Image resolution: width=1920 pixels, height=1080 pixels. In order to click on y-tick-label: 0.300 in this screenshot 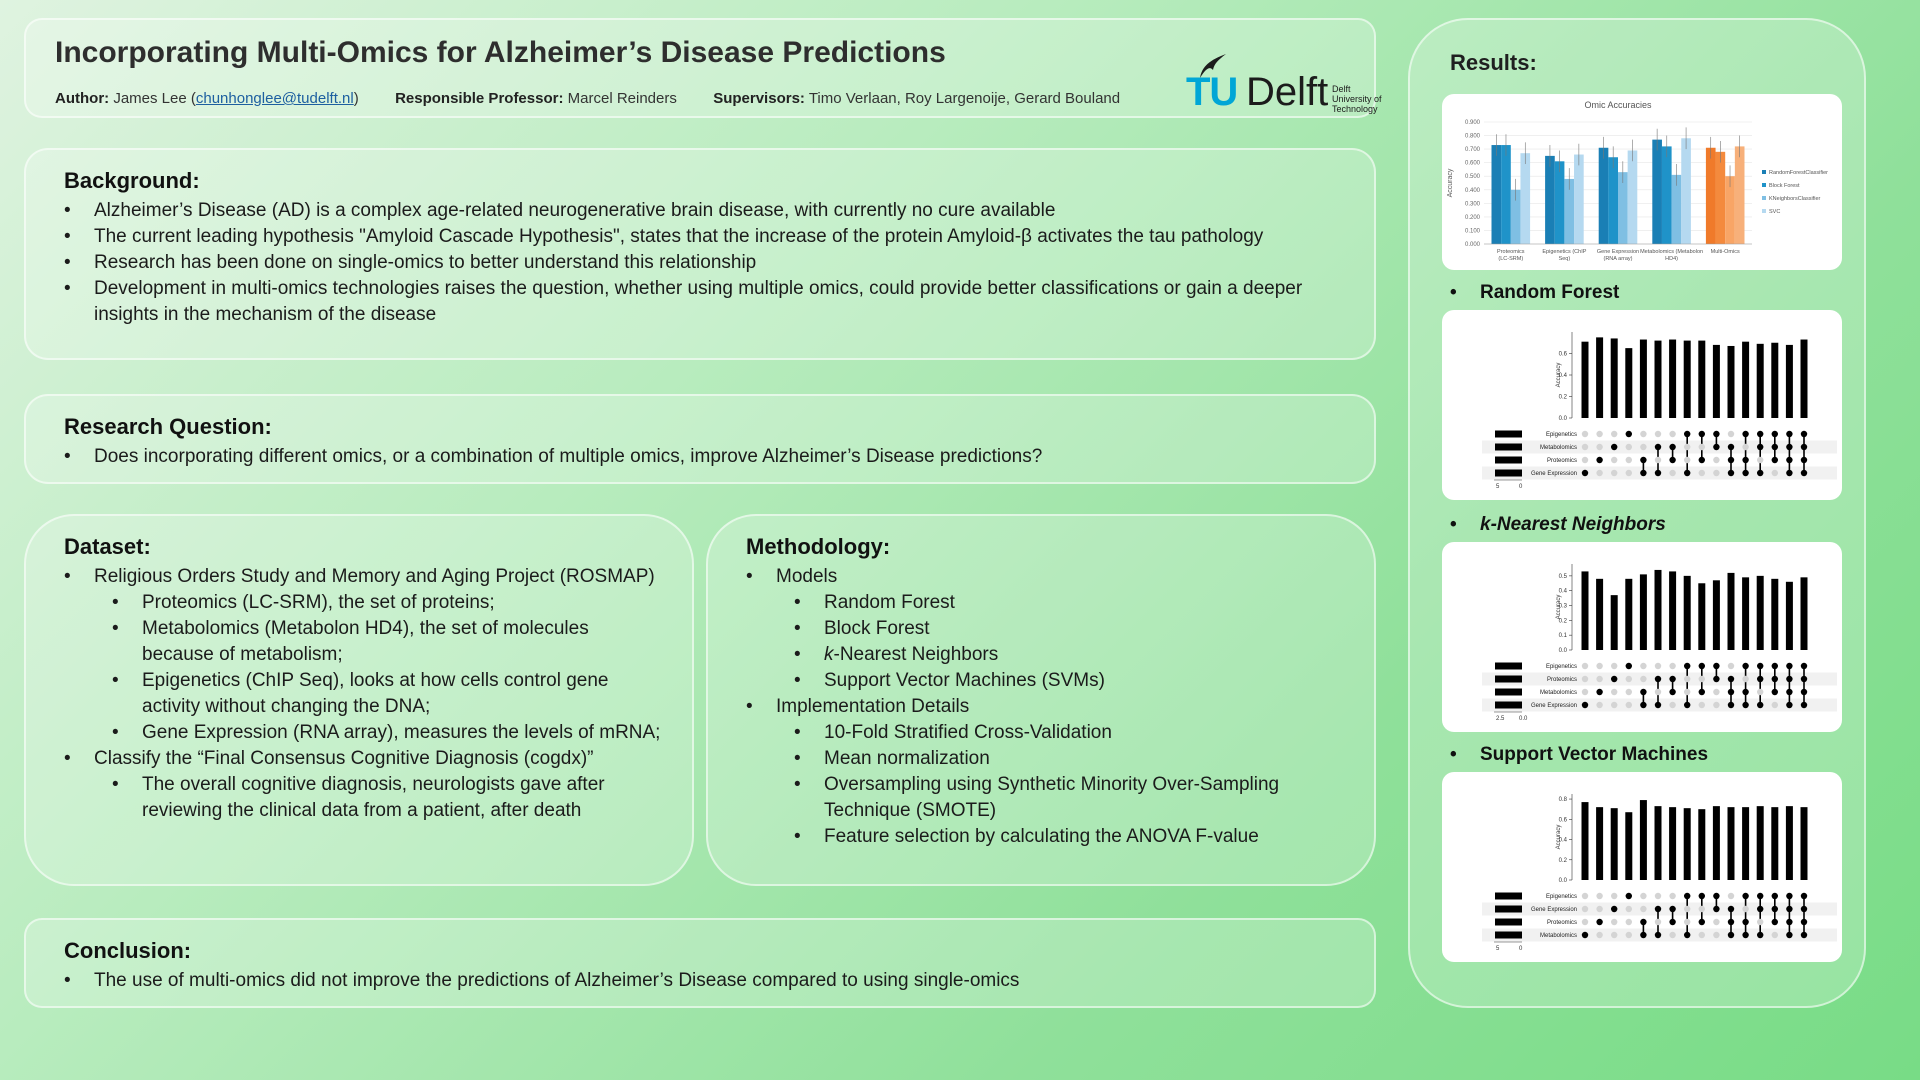, I will do `click(1473, 204)`.